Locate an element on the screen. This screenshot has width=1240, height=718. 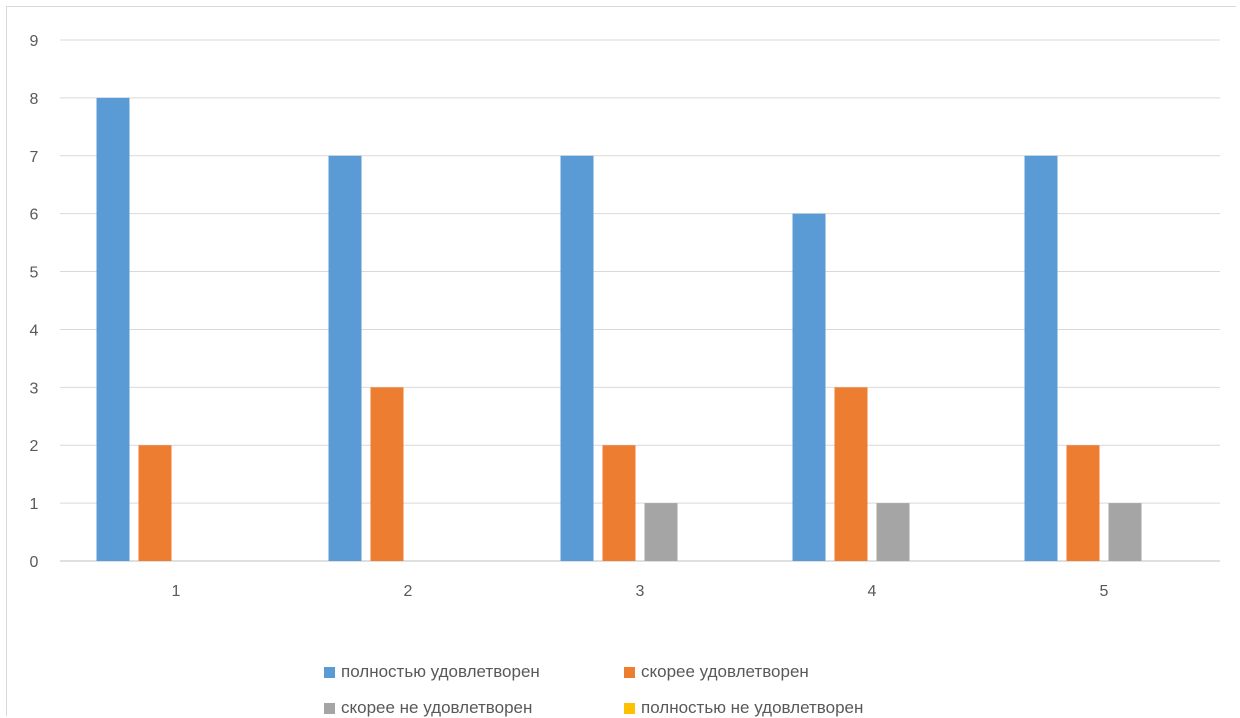
x-tick-label: 1 is located at coordinates (176, 591).